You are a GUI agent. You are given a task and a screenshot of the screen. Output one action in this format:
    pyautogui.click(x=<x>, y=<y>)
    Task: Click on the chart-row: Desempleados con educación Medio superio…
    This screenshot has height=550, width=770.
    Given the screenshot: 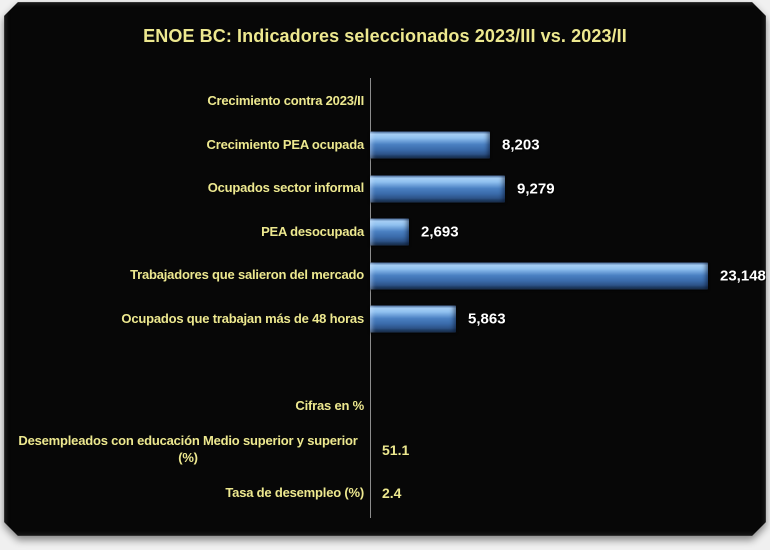 What is the action you would take?
    pyautogui.click(x=387, y=450)
    